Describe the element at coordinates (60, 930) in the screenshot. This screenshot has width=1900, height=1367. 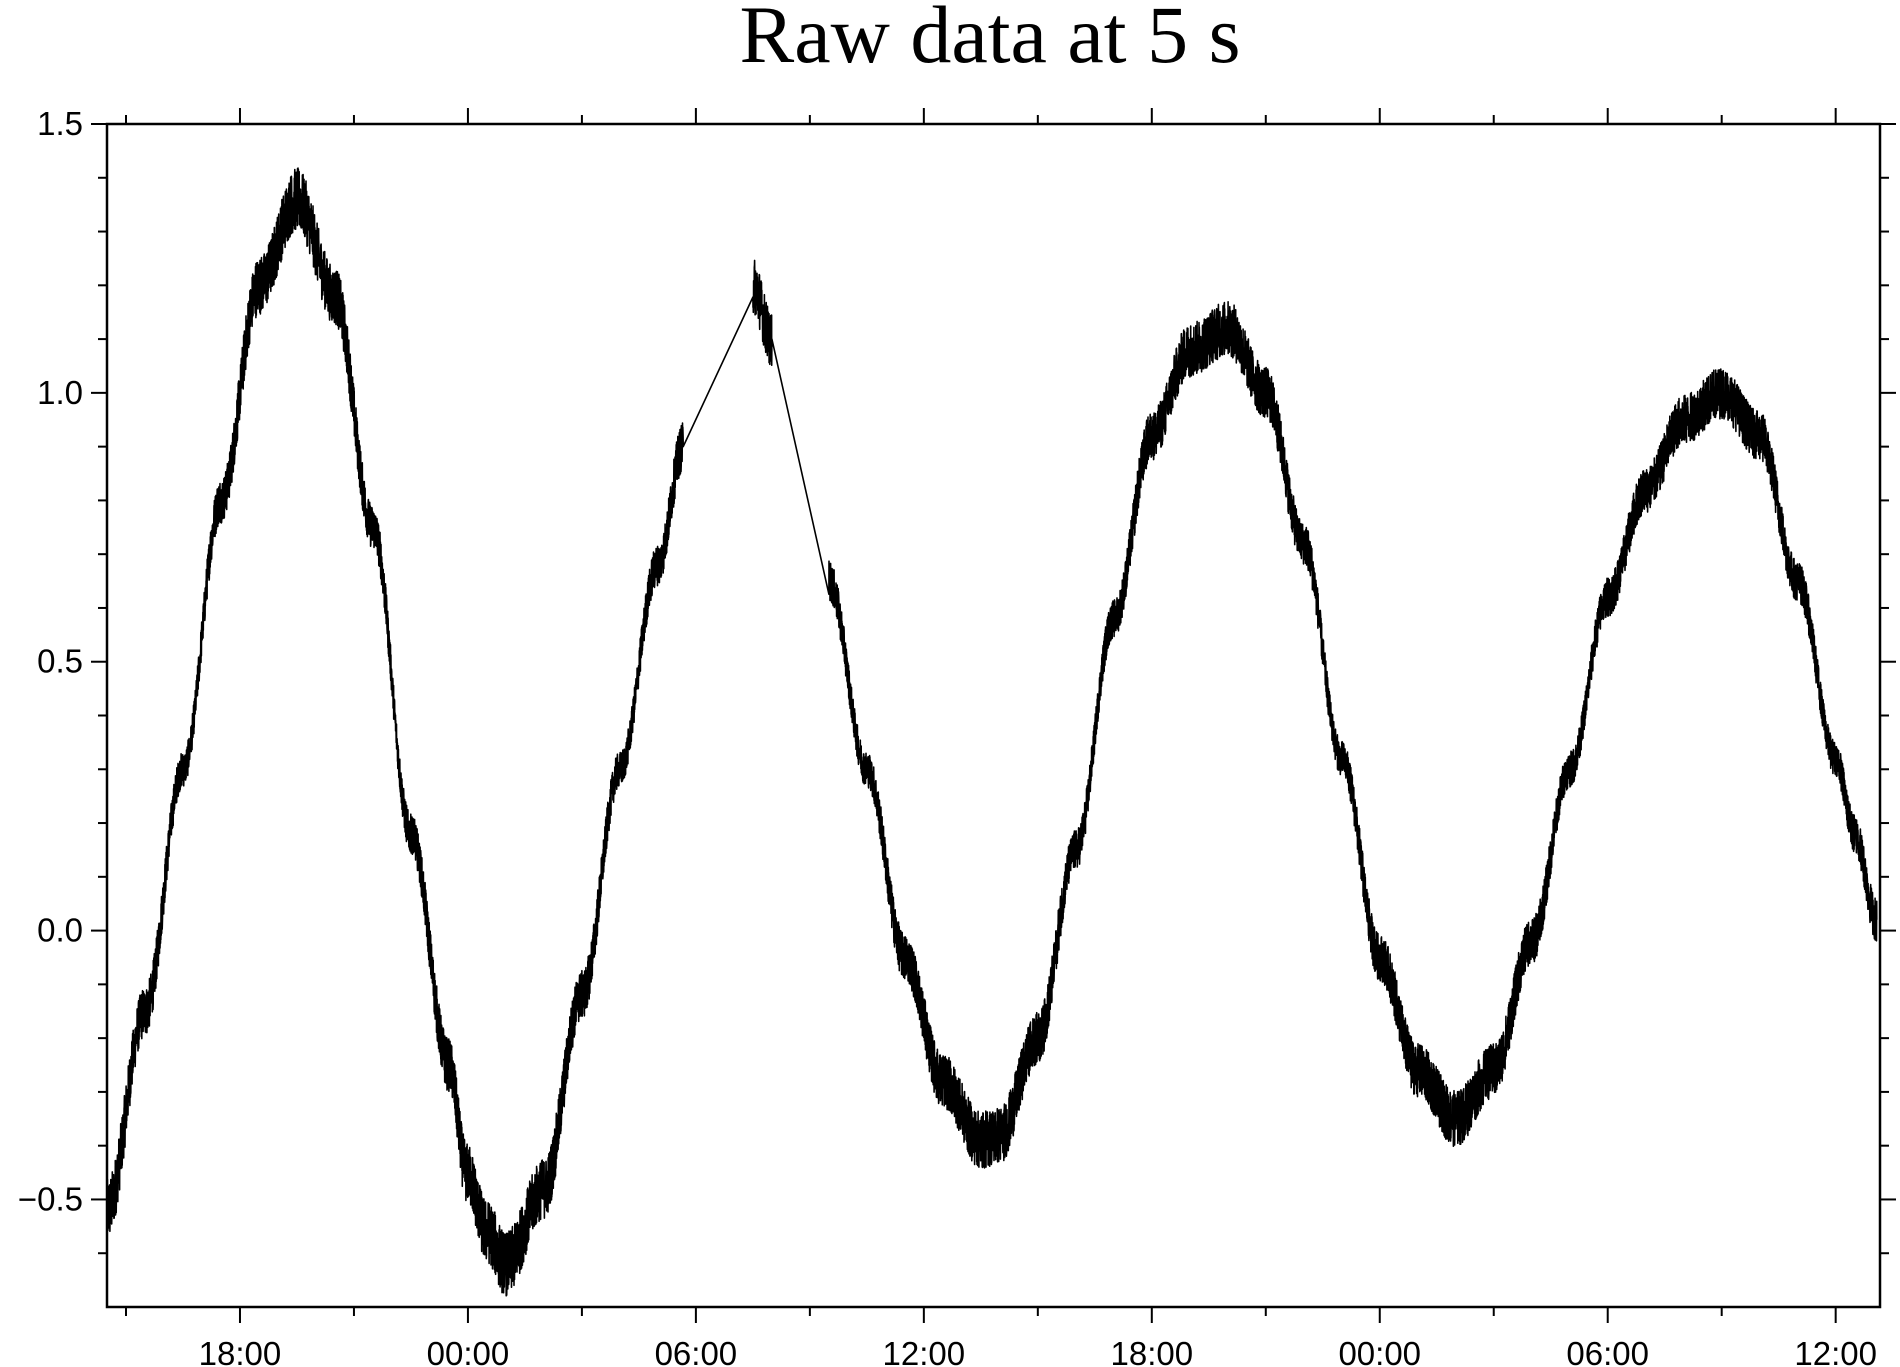
I see `y-tick-label: 0.0` at that location.